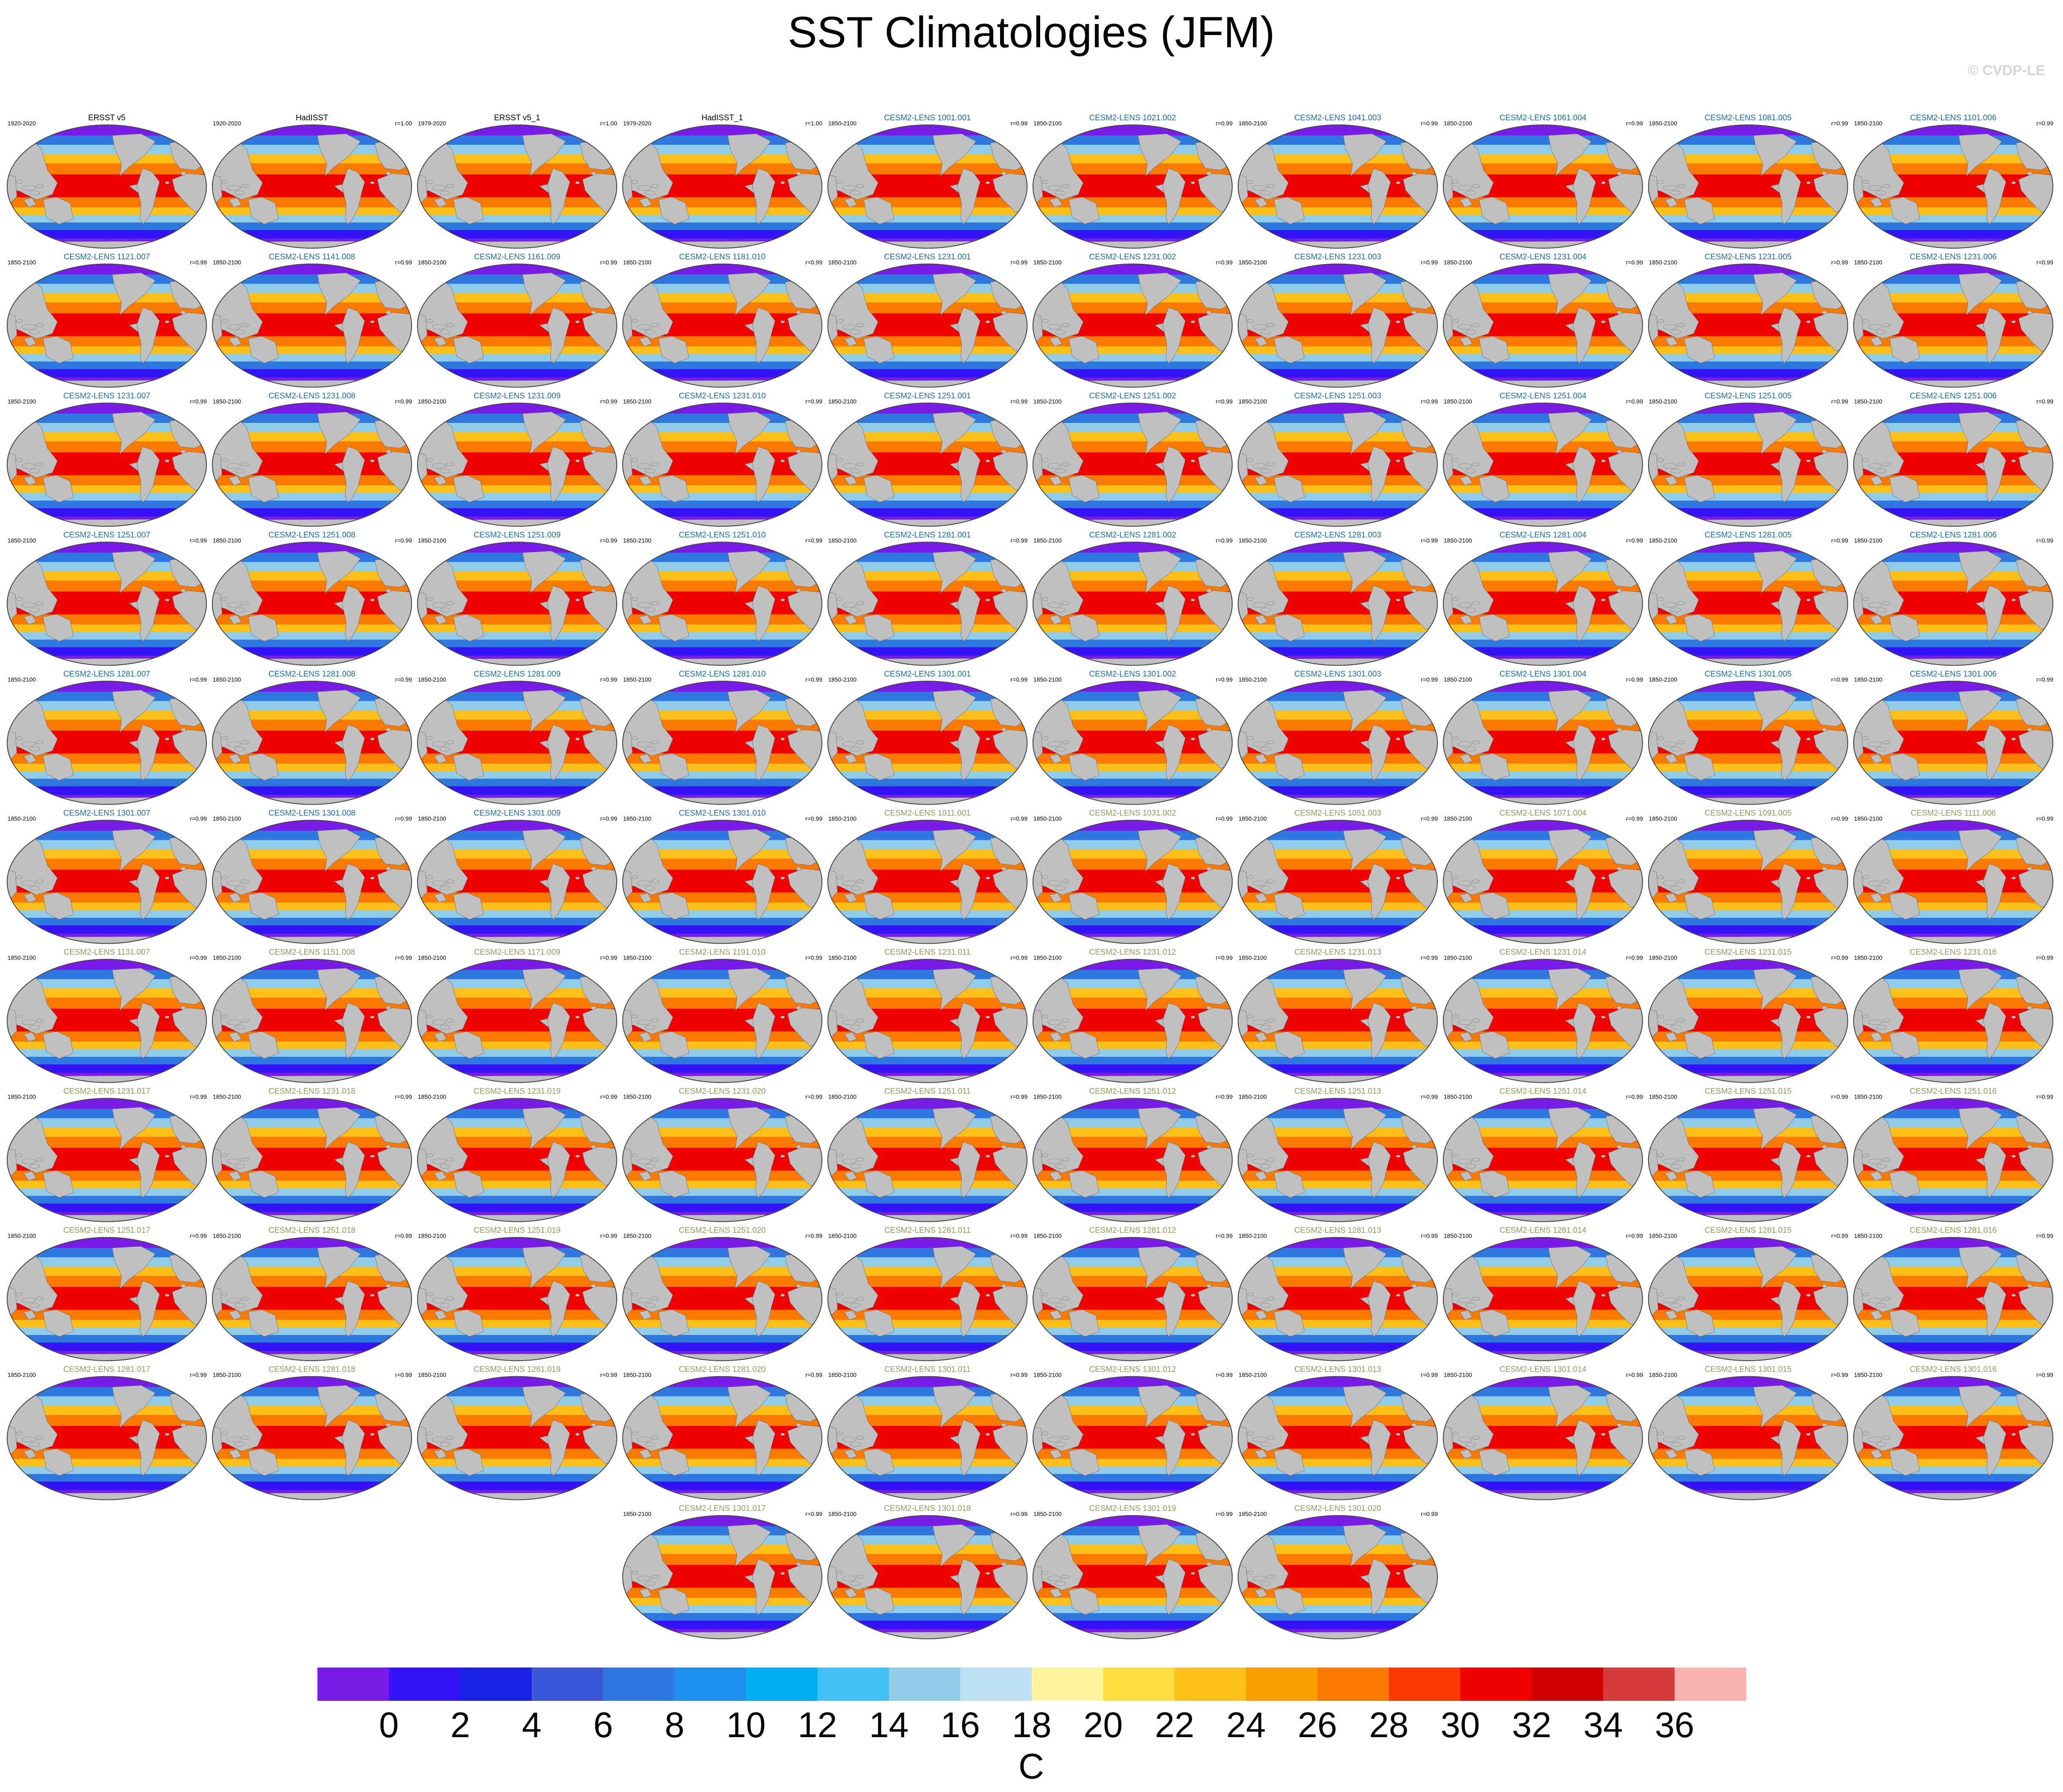 This screenshot has width=2063, height=1792. I want to click on panel-name: CESM2-LENS 1281.004, so click(1542, 535).